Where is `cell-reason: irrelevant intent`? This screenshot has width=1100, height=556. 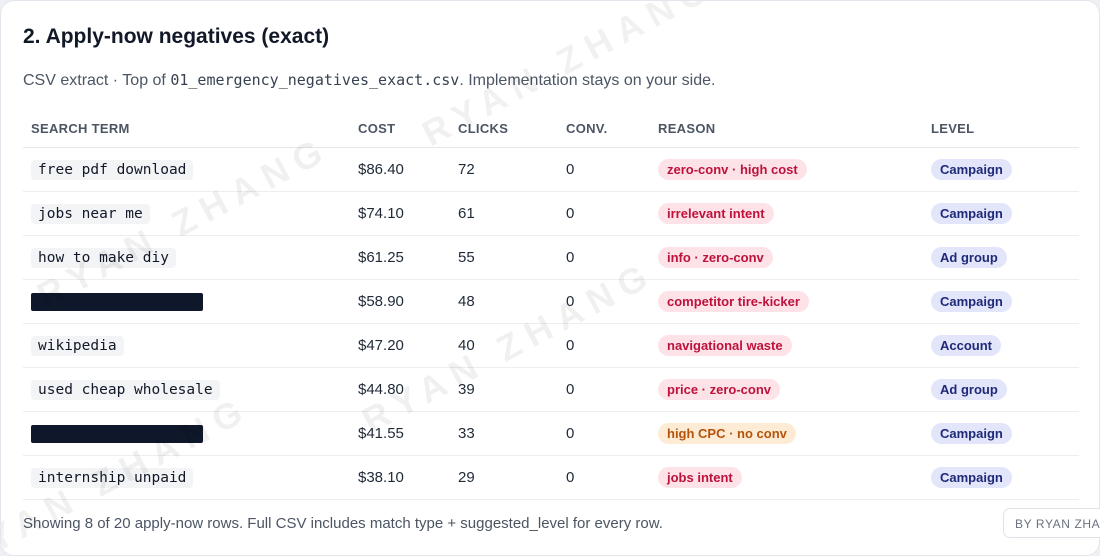 cell-reason: irrelevant intent is located at coordinates (786, 213).